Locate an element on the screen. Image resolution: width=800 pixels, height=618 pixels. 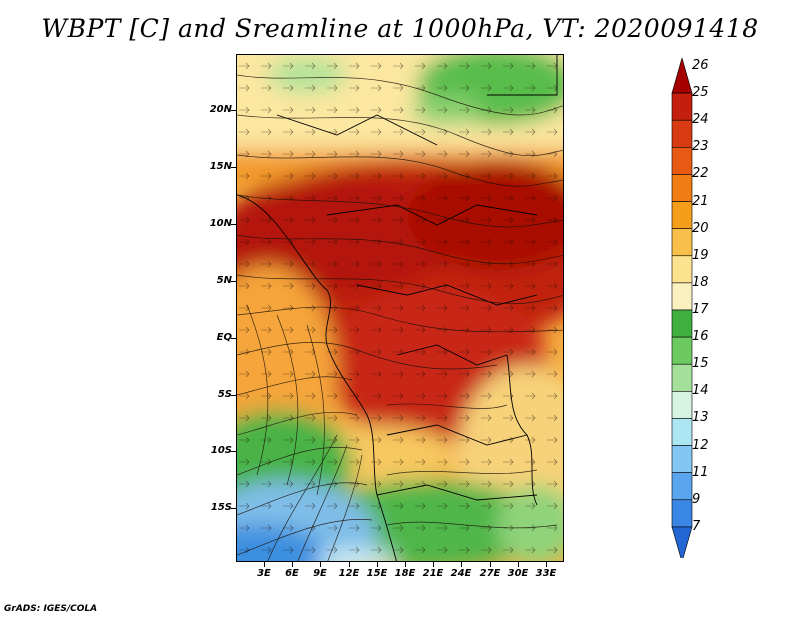
colorbar-label: 9 is located at coordinates (696, 499).